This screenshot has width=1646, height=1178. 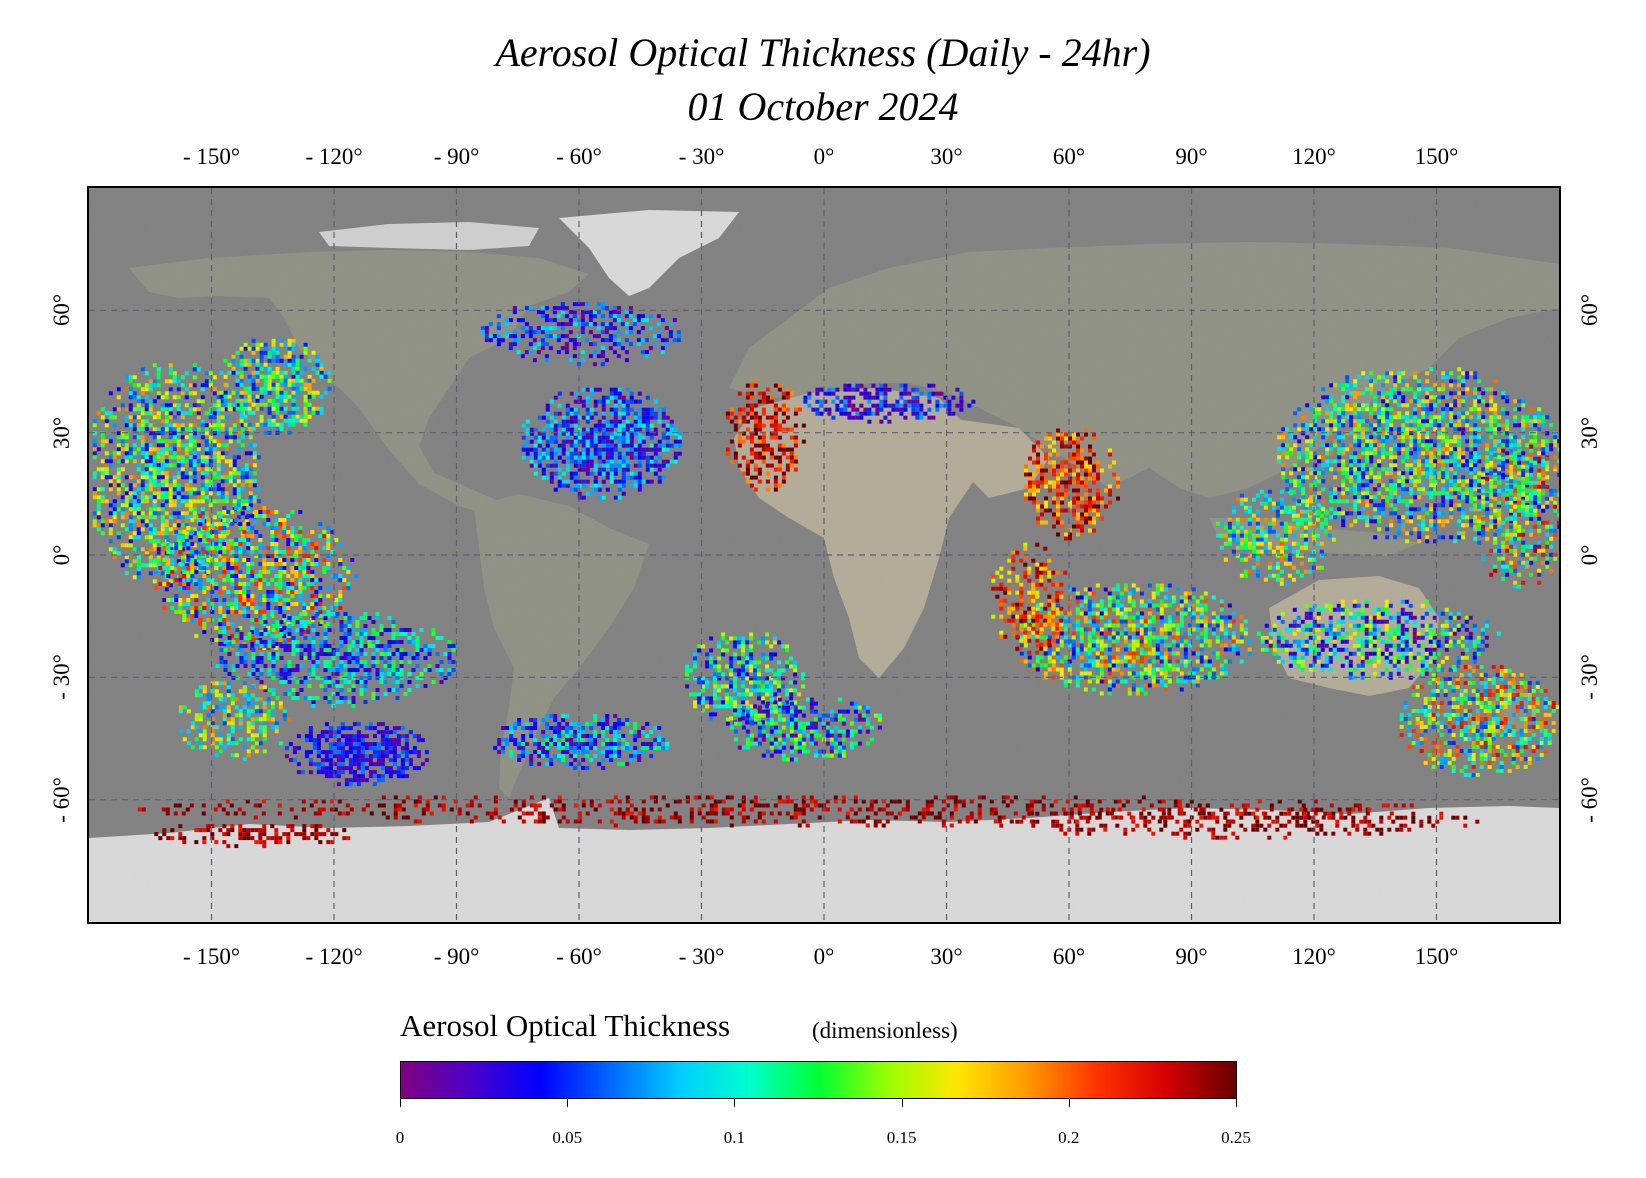 I want to click on left-lat-label: 60°, so click(x=61, y=310).